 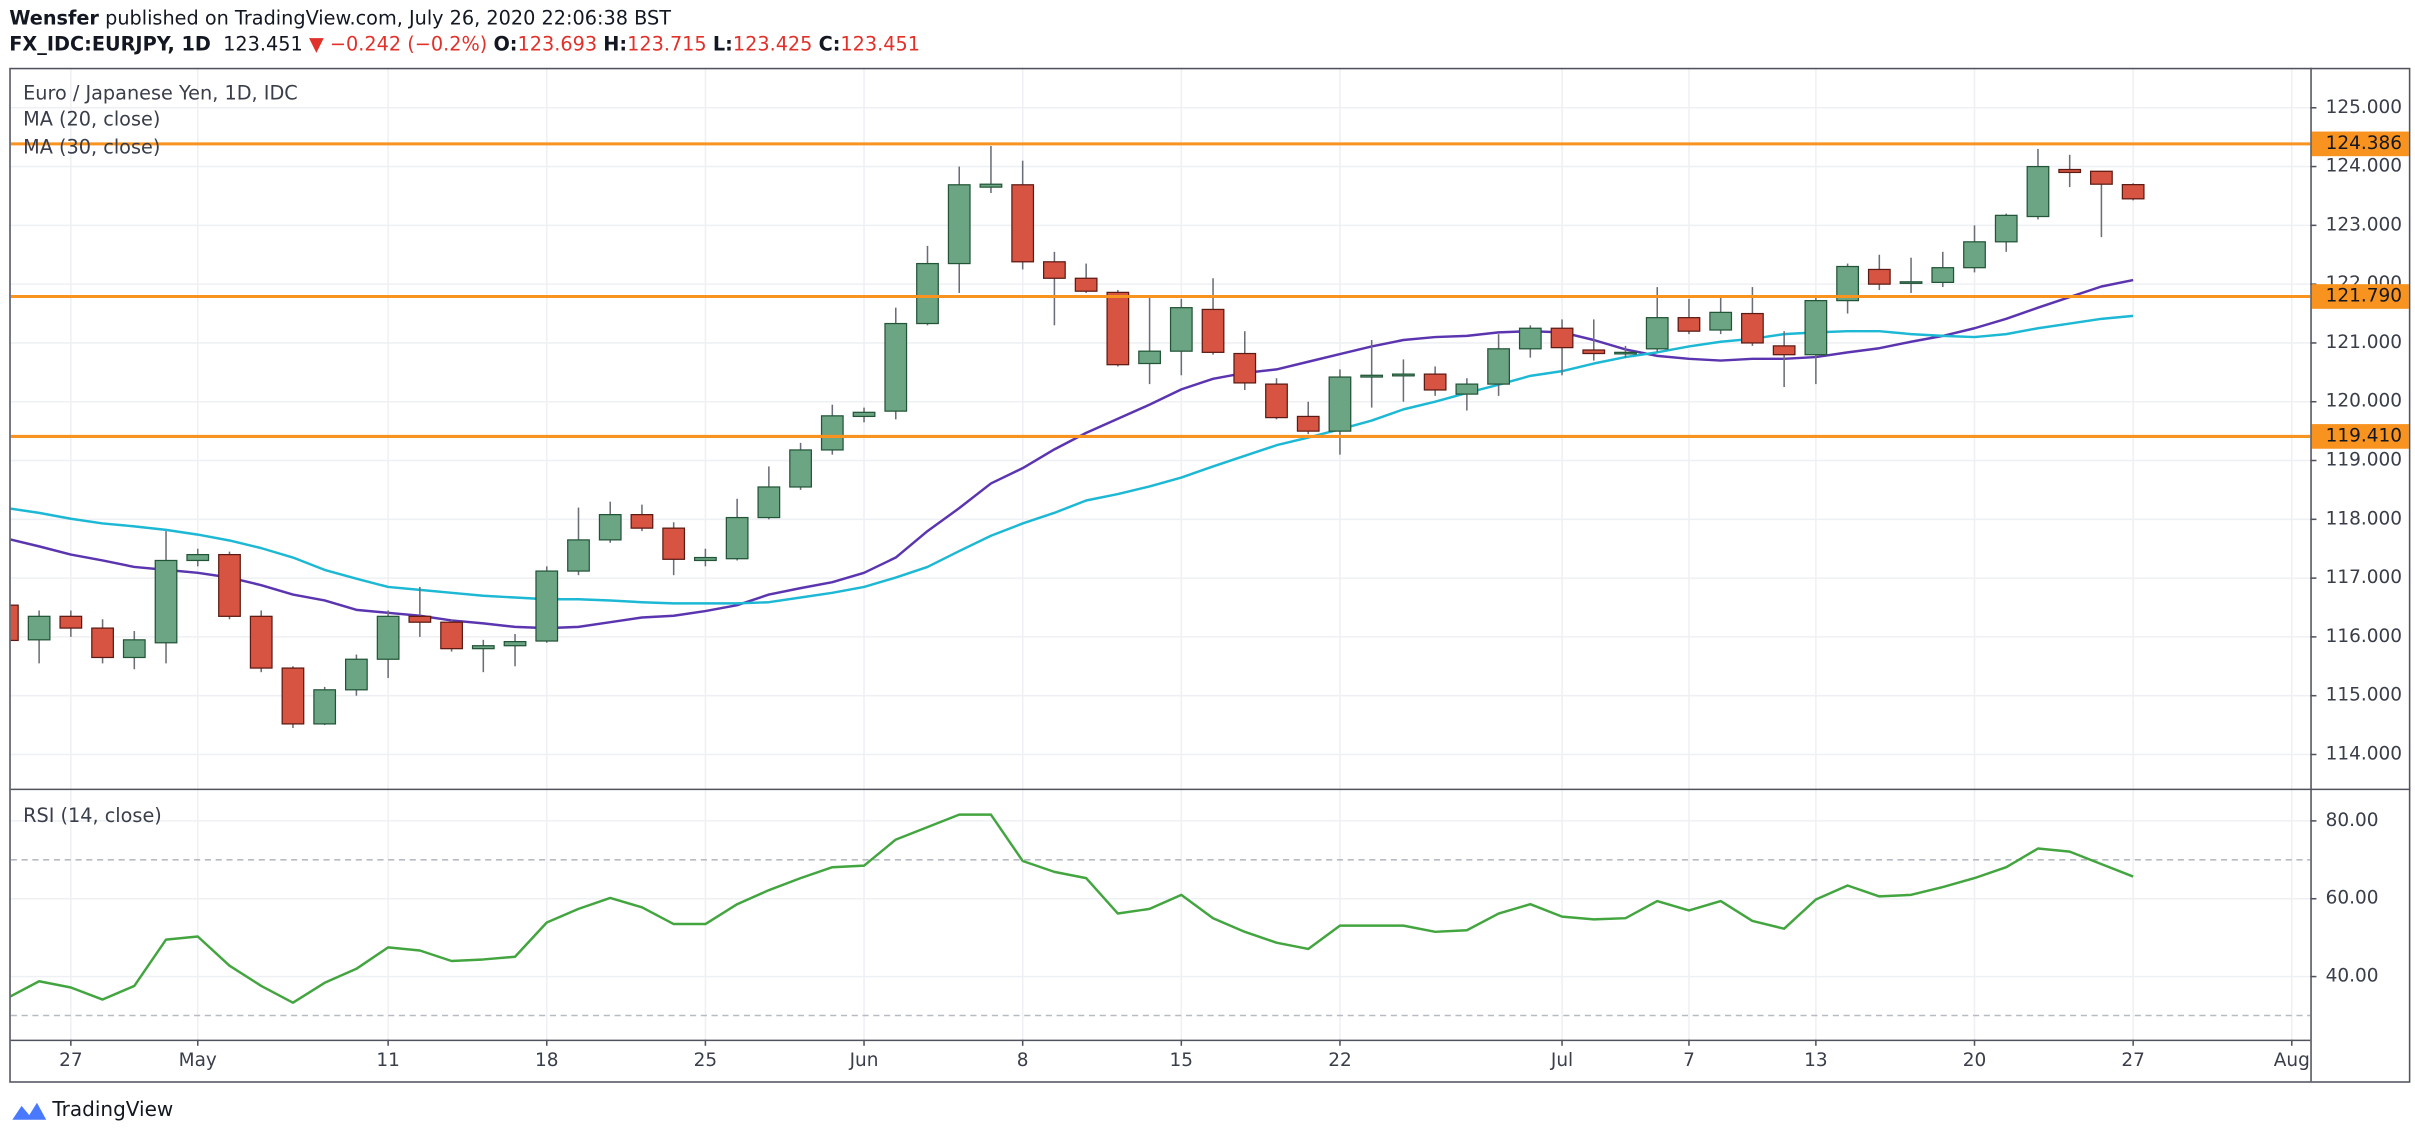 What do you see at coordinates (160, 92) in the screenshot?
I see `symbol-legend: Euro / Japanese Yen, 1D, IDC` at bounding box center [160, 92].